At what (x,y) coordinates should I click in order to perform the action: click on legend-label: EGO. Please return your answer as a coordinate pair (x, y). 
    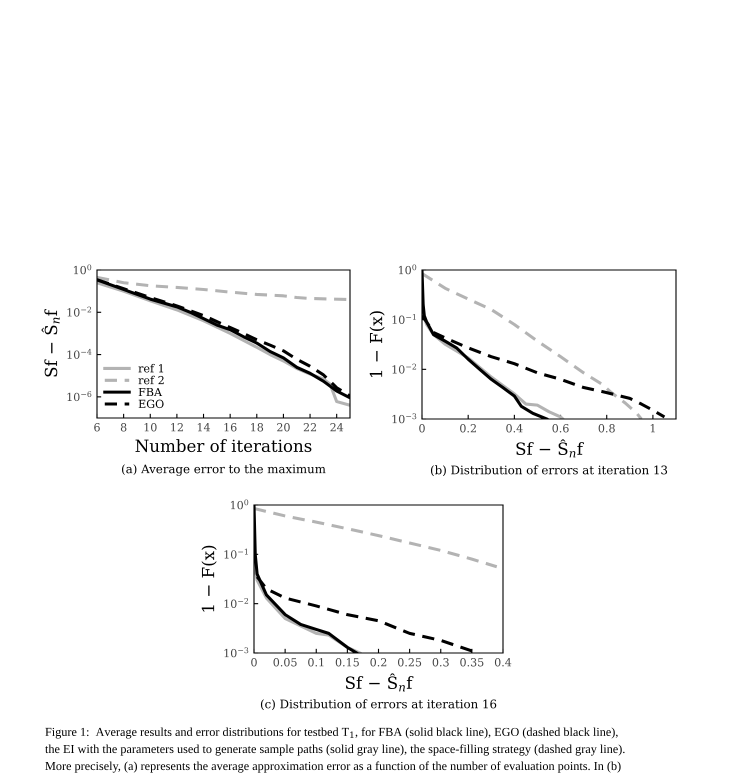
    Looking at the image, I should click on (151, 404).